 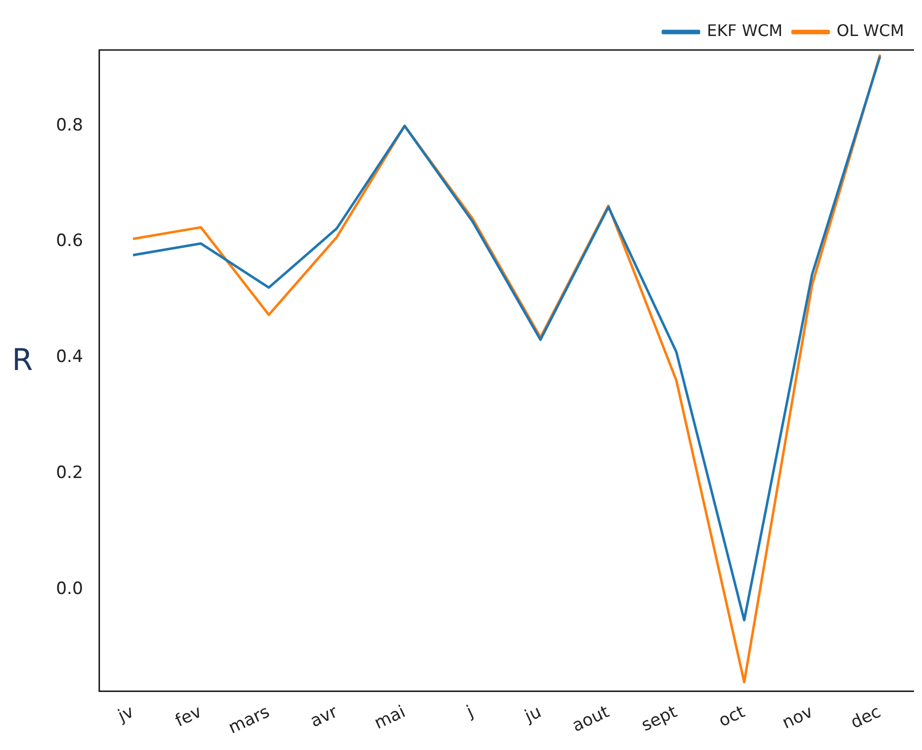 What do you see at coordinates (22, 360) in the screenshot?
I see `y-axis-title: R` at bounding box center [22, 360].